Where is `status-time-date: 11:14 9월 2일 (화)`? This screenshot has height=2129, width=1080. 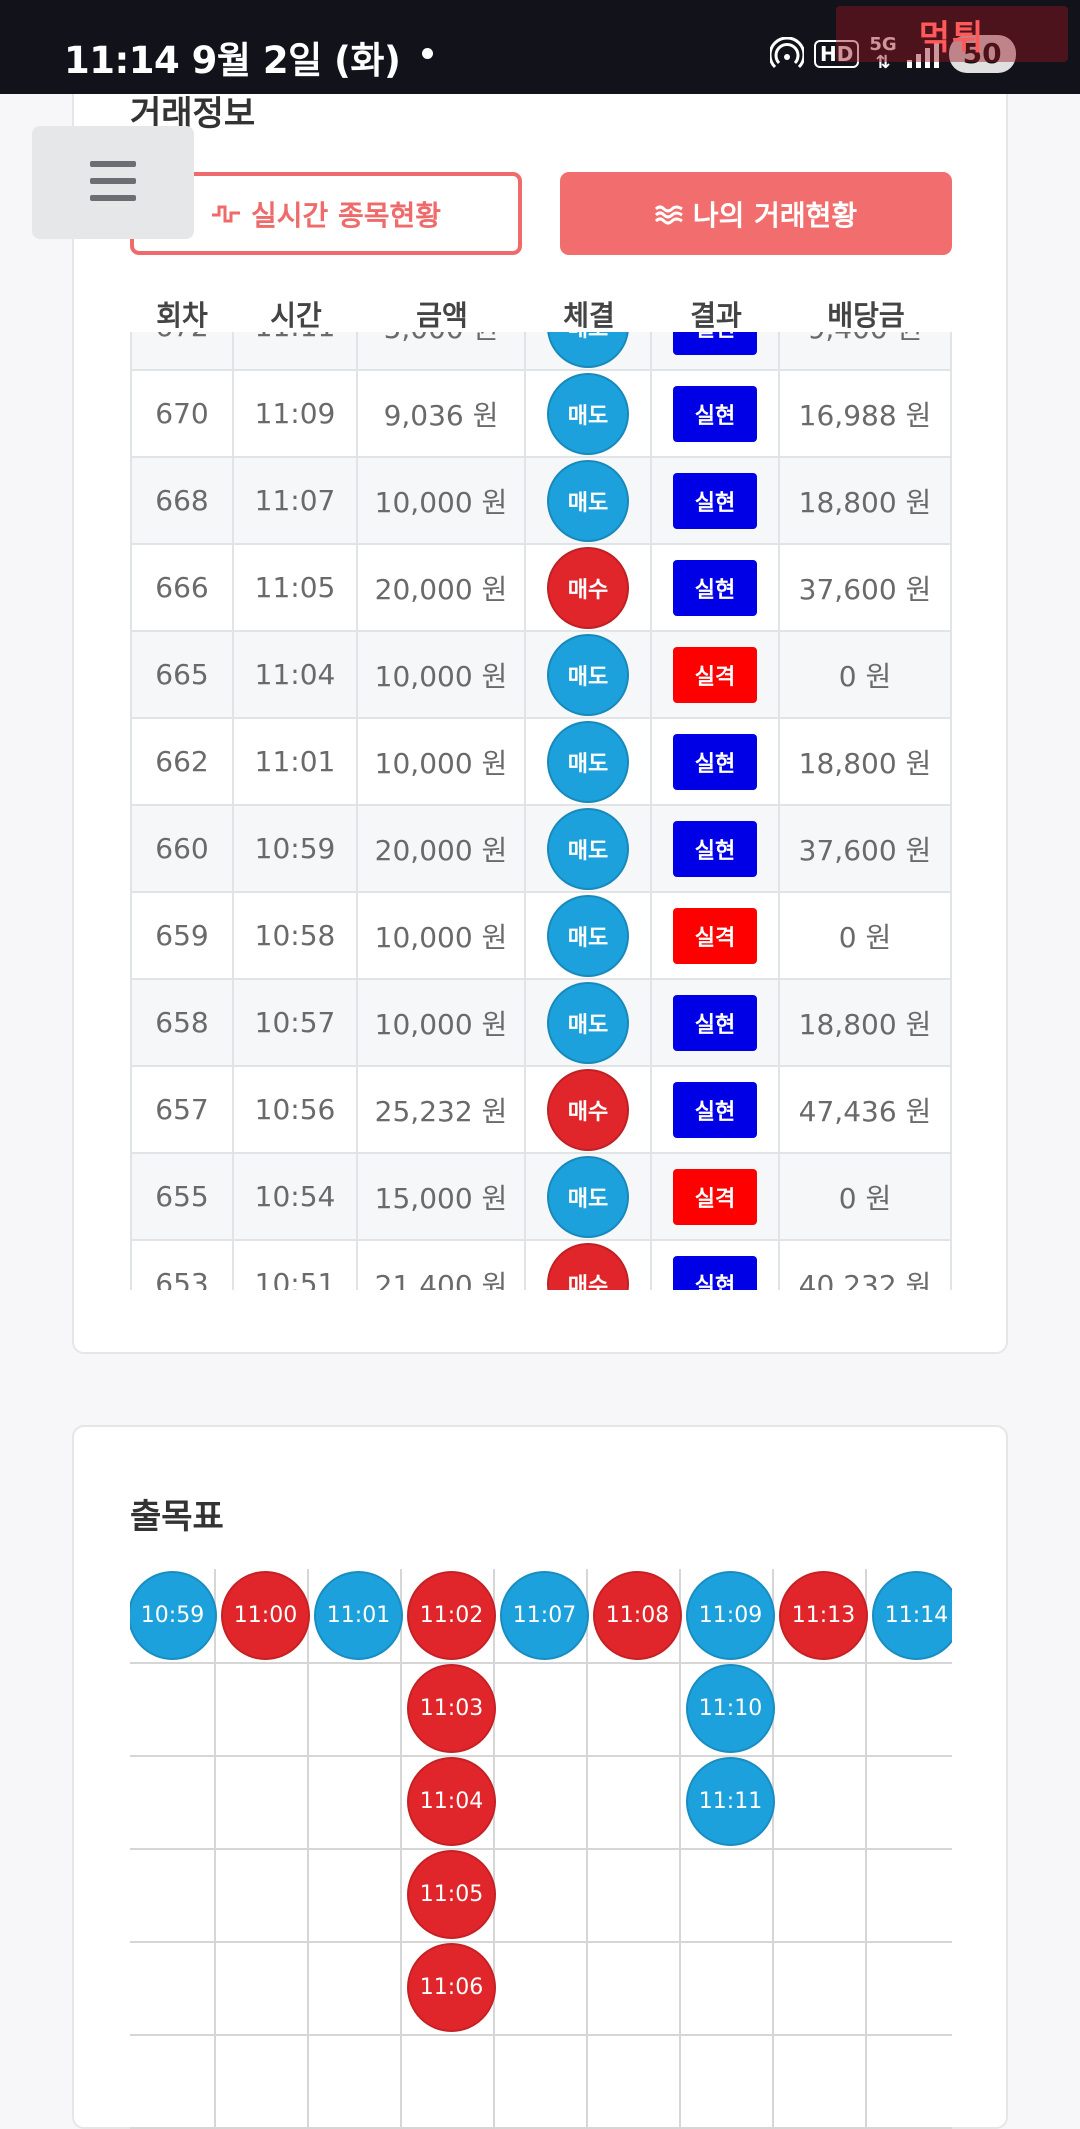
status-time-date: 11:14 9월 2일 (화) is located at coordinates (232, 60).